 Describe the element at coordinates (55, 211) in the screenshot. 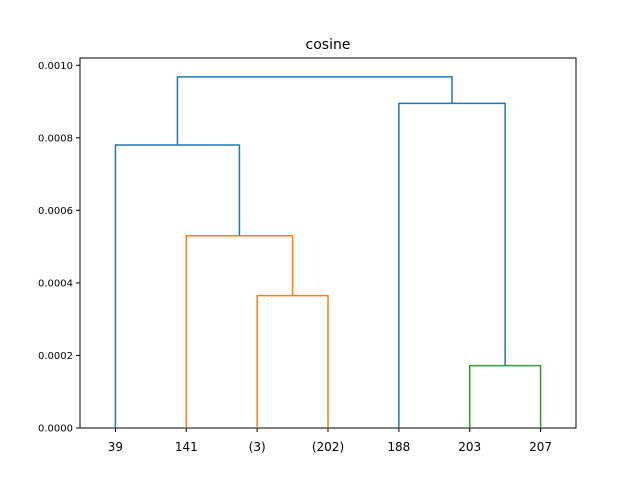

I see `y-tick-label: 0.0006` at that location.